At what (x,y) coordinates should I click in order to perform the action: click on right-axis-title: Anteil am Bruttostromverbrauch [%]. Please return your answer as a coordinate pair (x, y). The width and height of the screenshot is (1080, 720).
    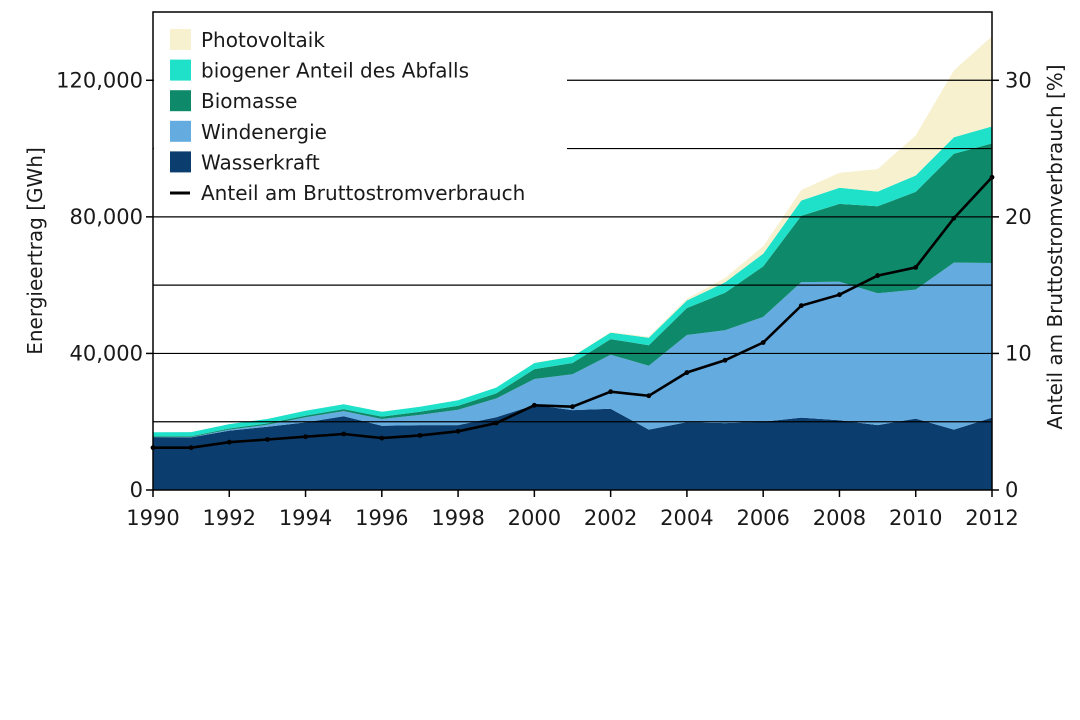
    Looking at the image, I should click on (1055, 246).